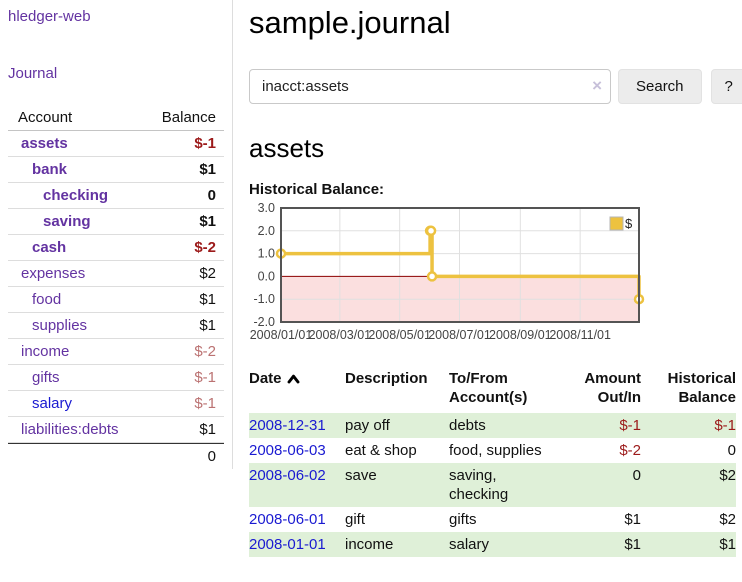 The height and width of the screenshot is (582, 742). Describe the element at coordinates (287, 520) in the screenshot. I see `date-link: 2008-06-01` at that location.